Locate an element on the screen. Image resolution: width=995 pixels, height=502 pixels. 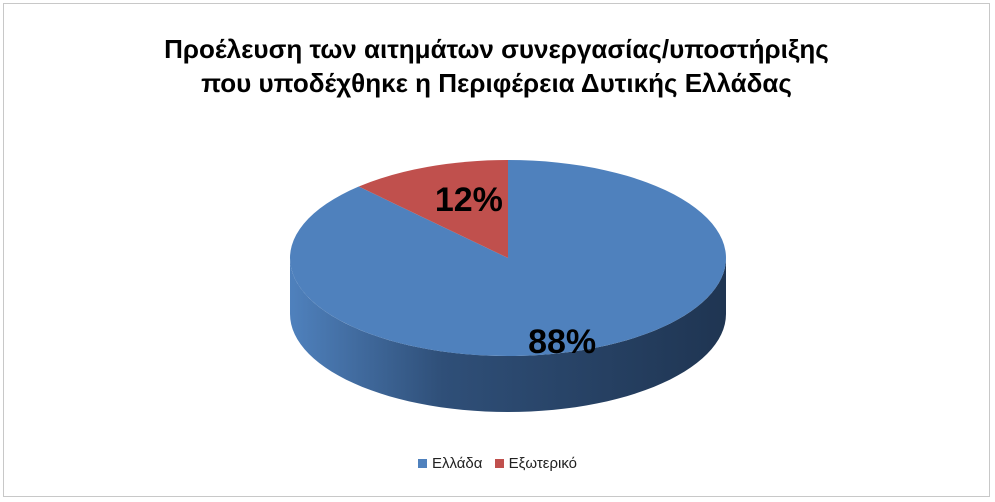
legend-label-greece: Ελλάδα is located at coordinates (457, 463).